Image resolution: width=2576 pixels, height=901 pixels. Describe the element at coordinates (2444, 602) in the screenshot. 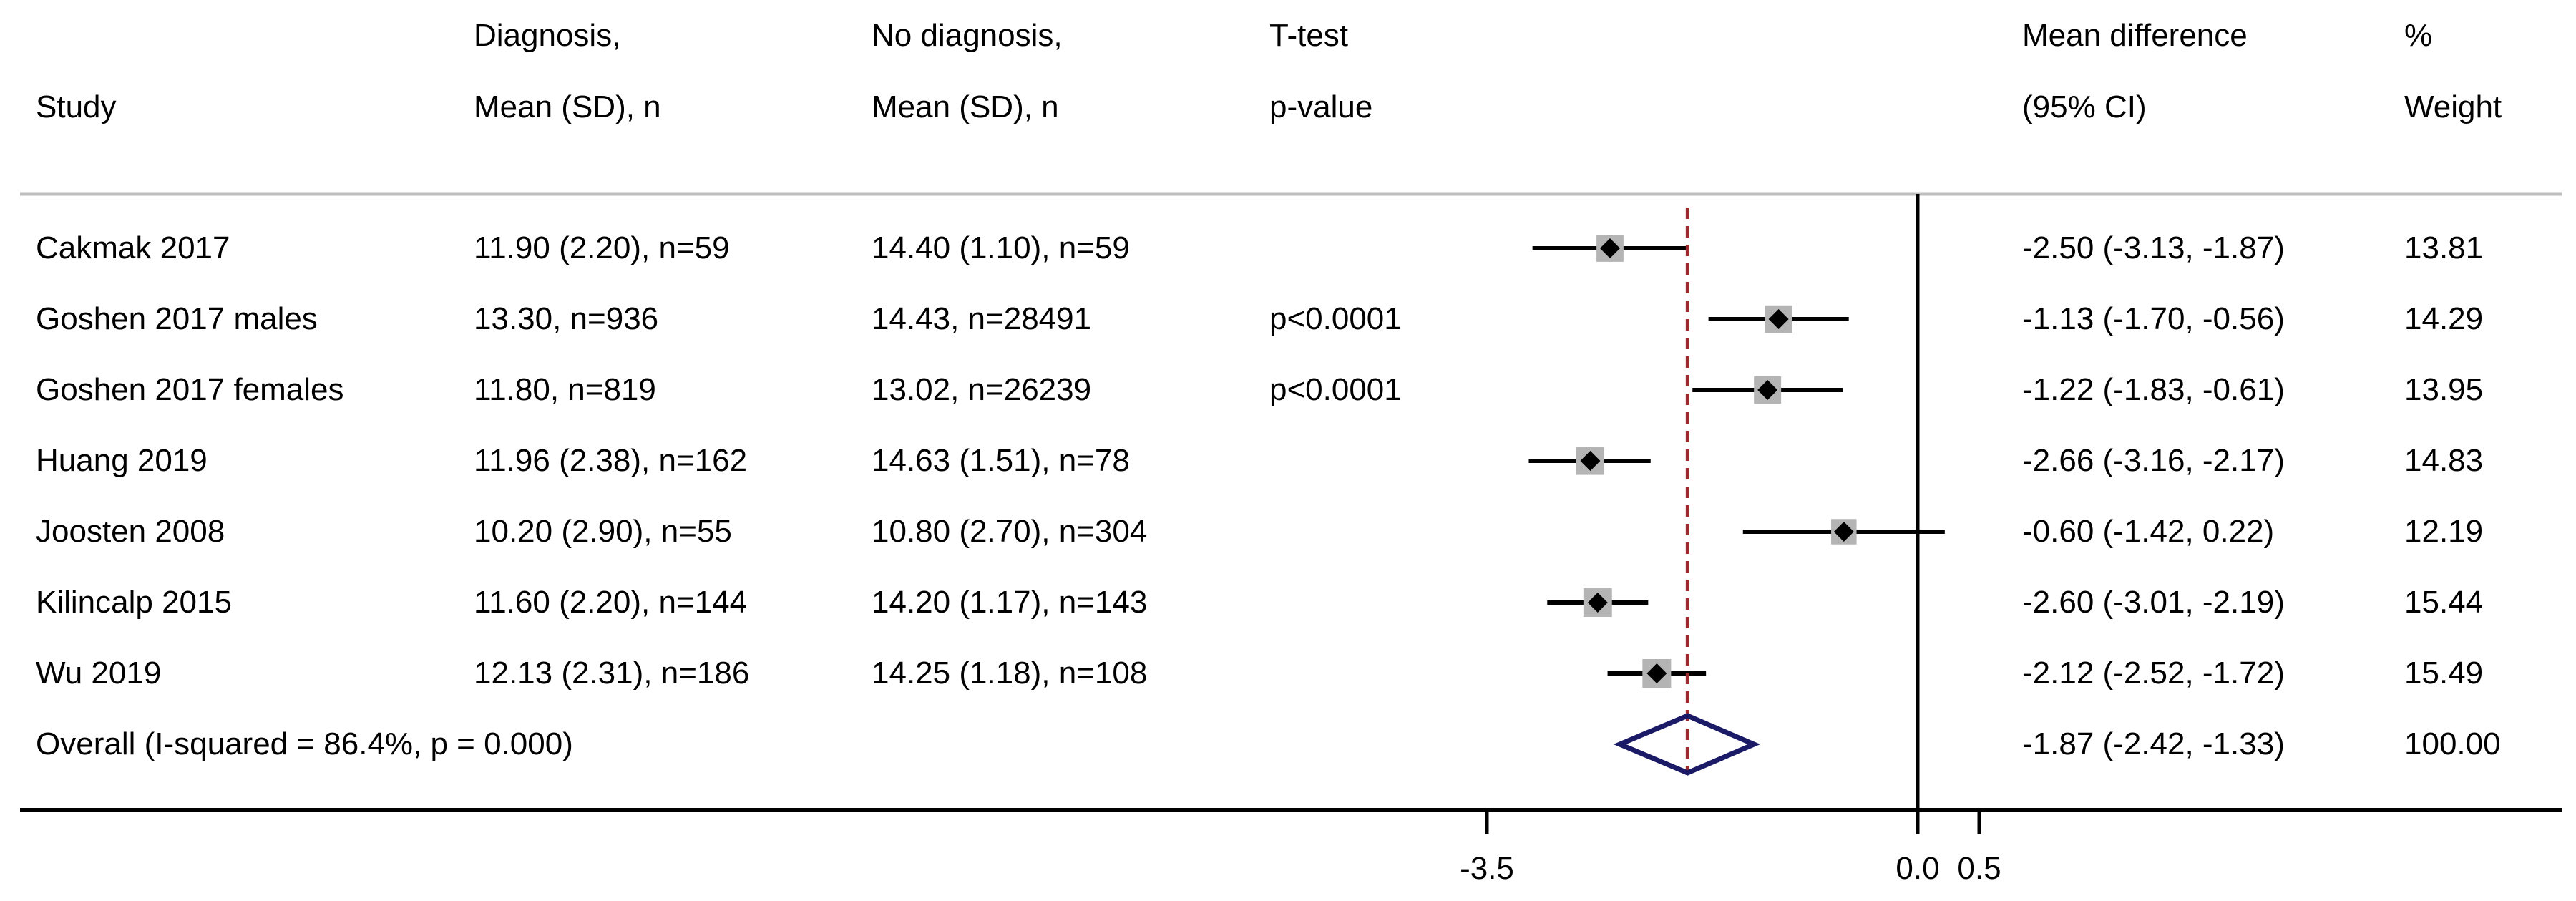

I see `weight-value: 15.44` at that location.